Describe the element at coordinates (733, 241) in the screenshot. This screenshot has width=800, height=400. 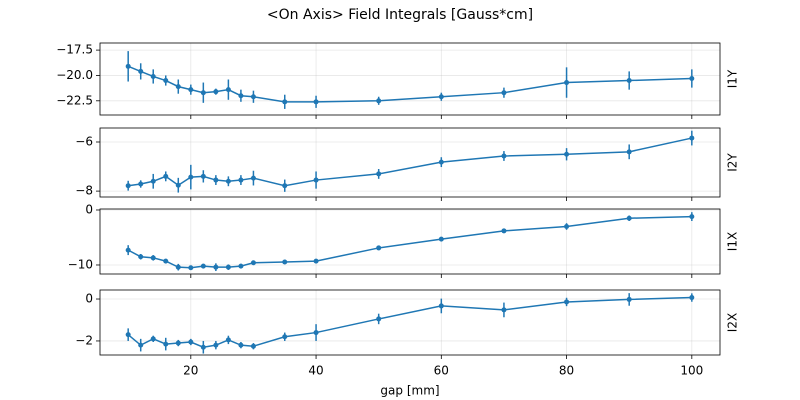
I see `y-axis-label: I1X` at that location.